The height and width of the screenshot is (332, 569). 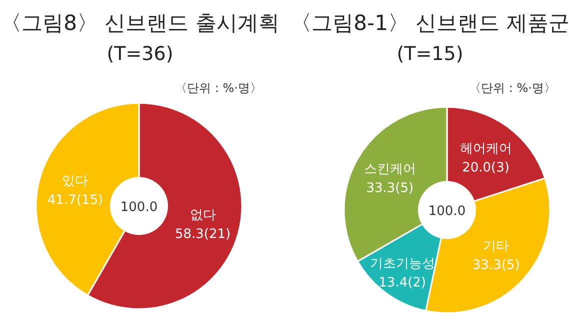 What do you see at coordinates (390, 169) in the screenshot?
I see `slice-label: 스킨케어` at bounding box center [390, 169].